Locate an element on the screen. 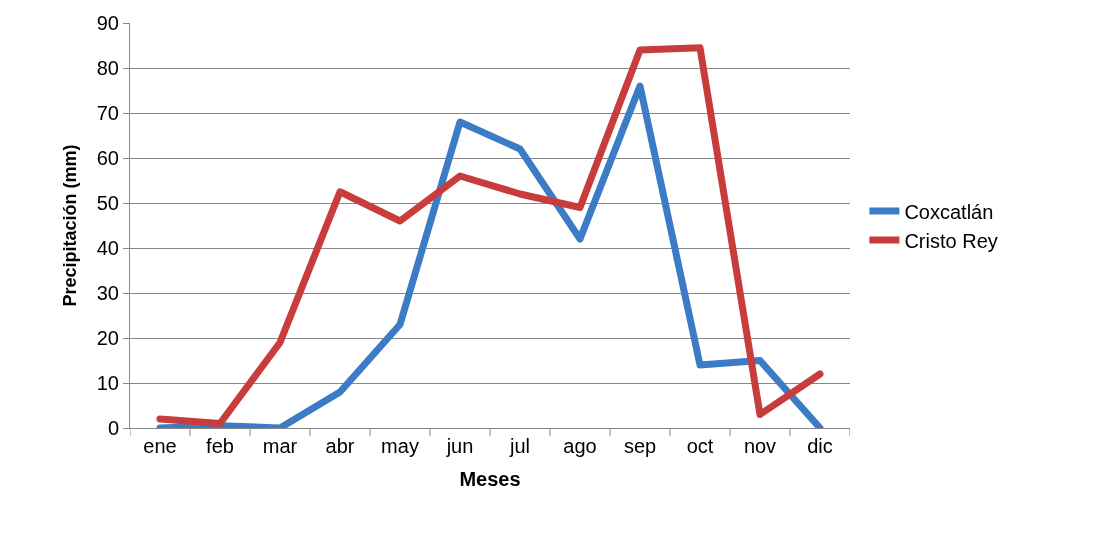 The width and height of the screenshot is (1105, 533). x-tick-label: jun is located at coordinates (459, 446).